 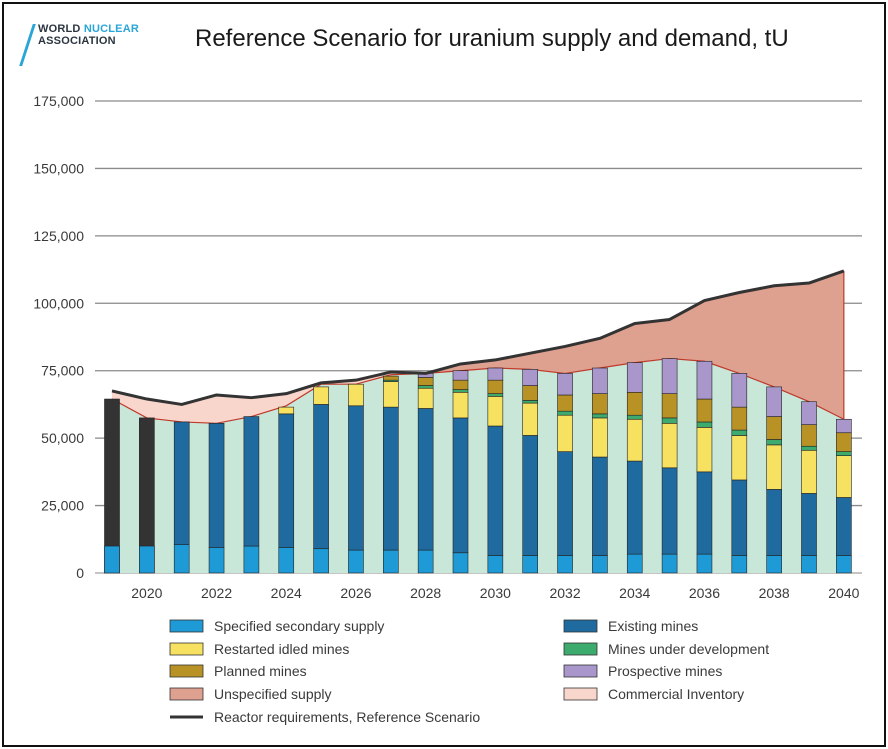 I want to click on y-tick-label: 75,000, so click(x=62, y=371).